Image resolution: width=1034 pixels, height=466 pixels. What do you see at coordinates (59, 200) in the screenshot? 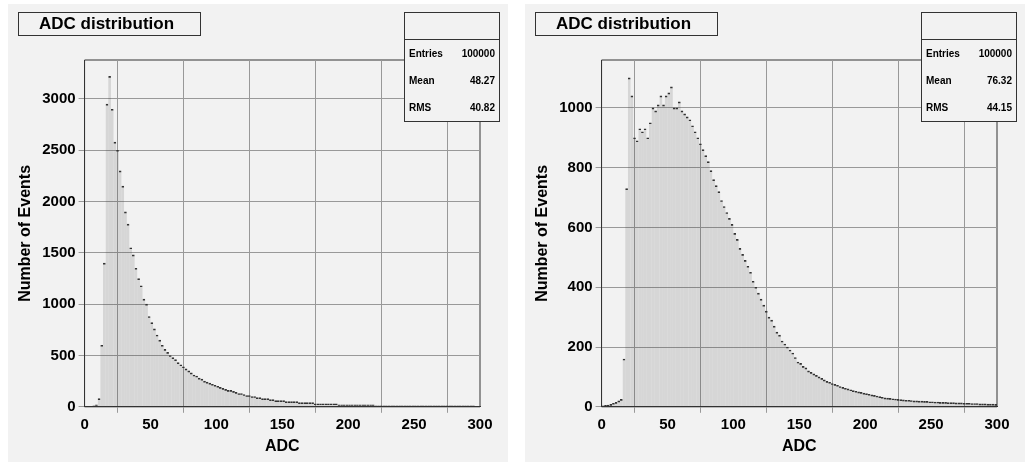
I see `y-tick-label: 2000` at bounding box center [59, 200].